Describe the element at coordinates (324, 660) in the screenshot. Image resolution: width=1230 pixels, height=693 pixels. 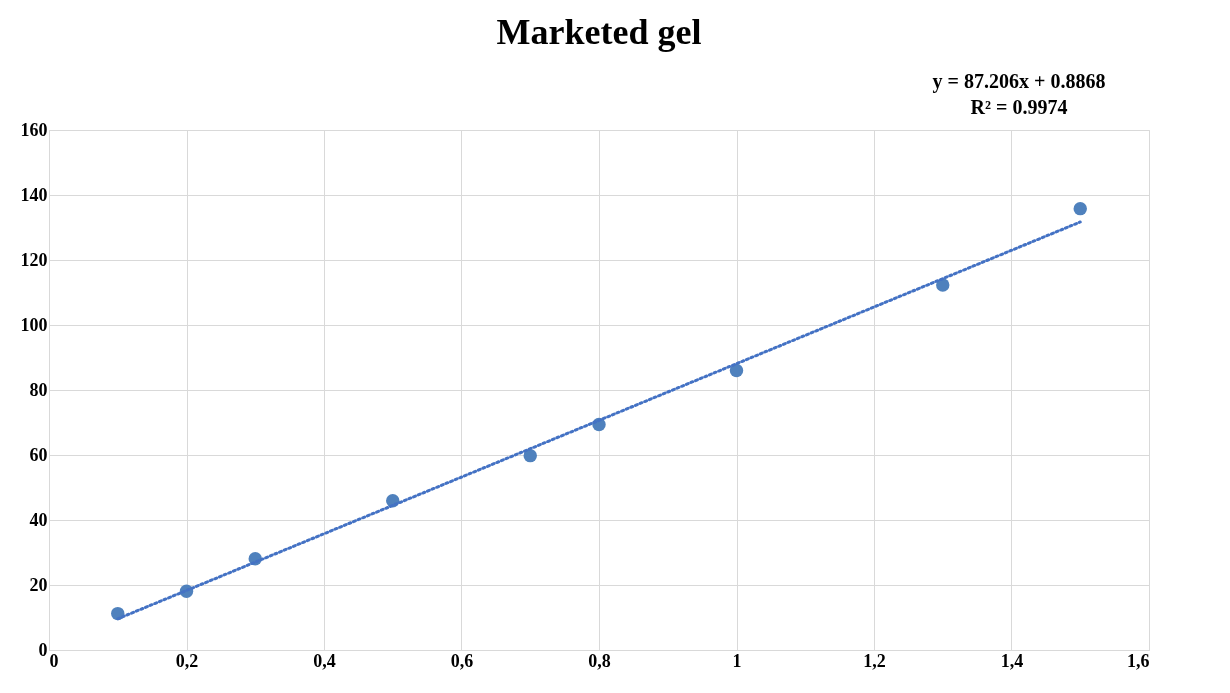
I see `x-tick-label: 0,4` at that location.